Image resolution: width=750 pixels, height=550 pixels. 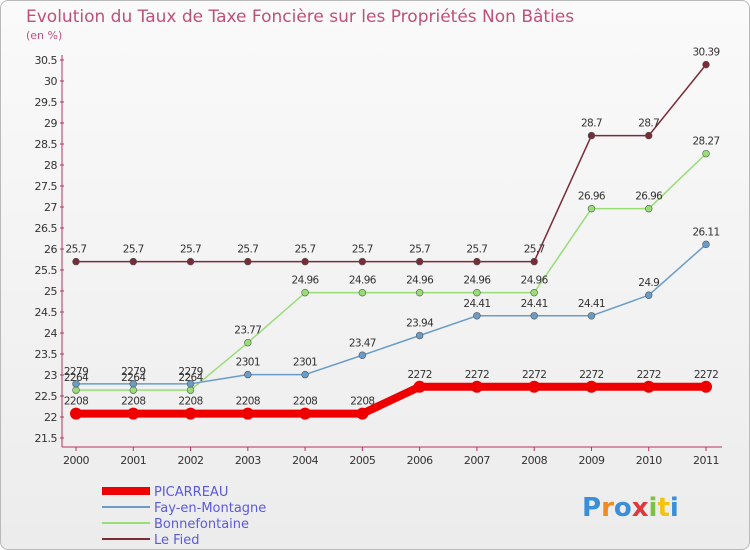 I want to click on data-label: 24.41, so click(x=591, y=304).